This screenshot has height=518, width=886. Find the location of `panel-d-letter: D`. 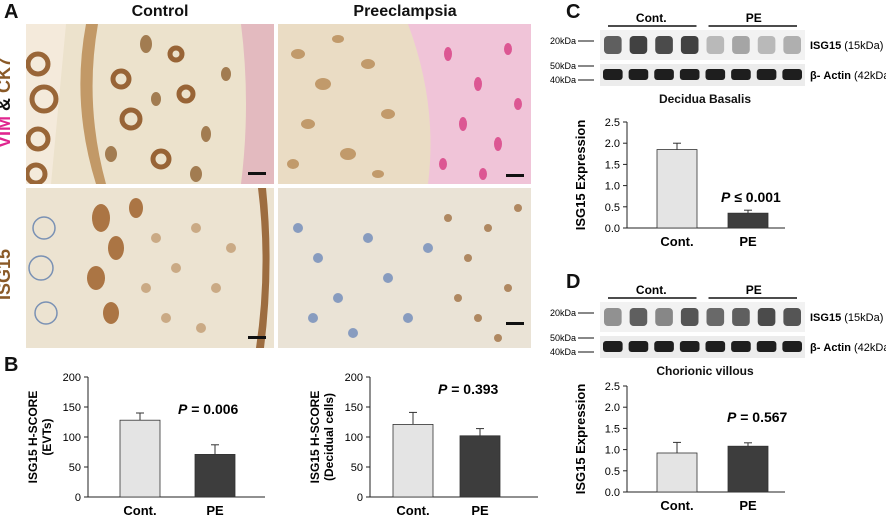

panel-d-letter: D is located at coordinates (573, 282).